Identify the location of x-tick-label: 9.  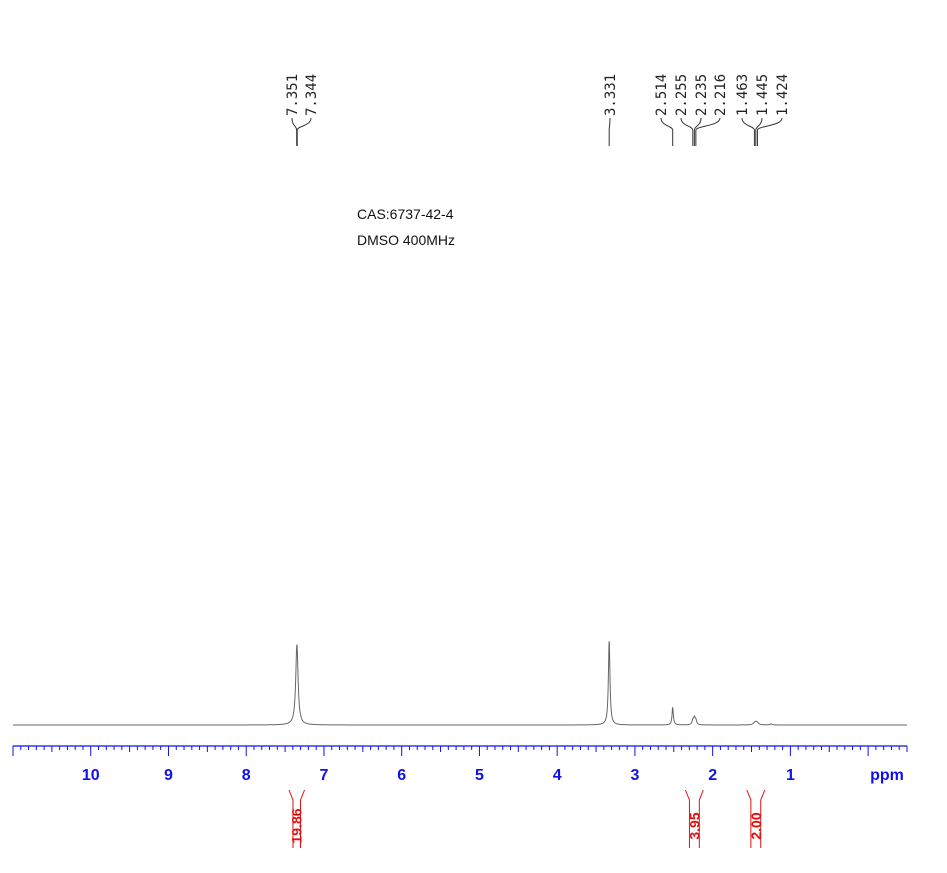
(168, 775).